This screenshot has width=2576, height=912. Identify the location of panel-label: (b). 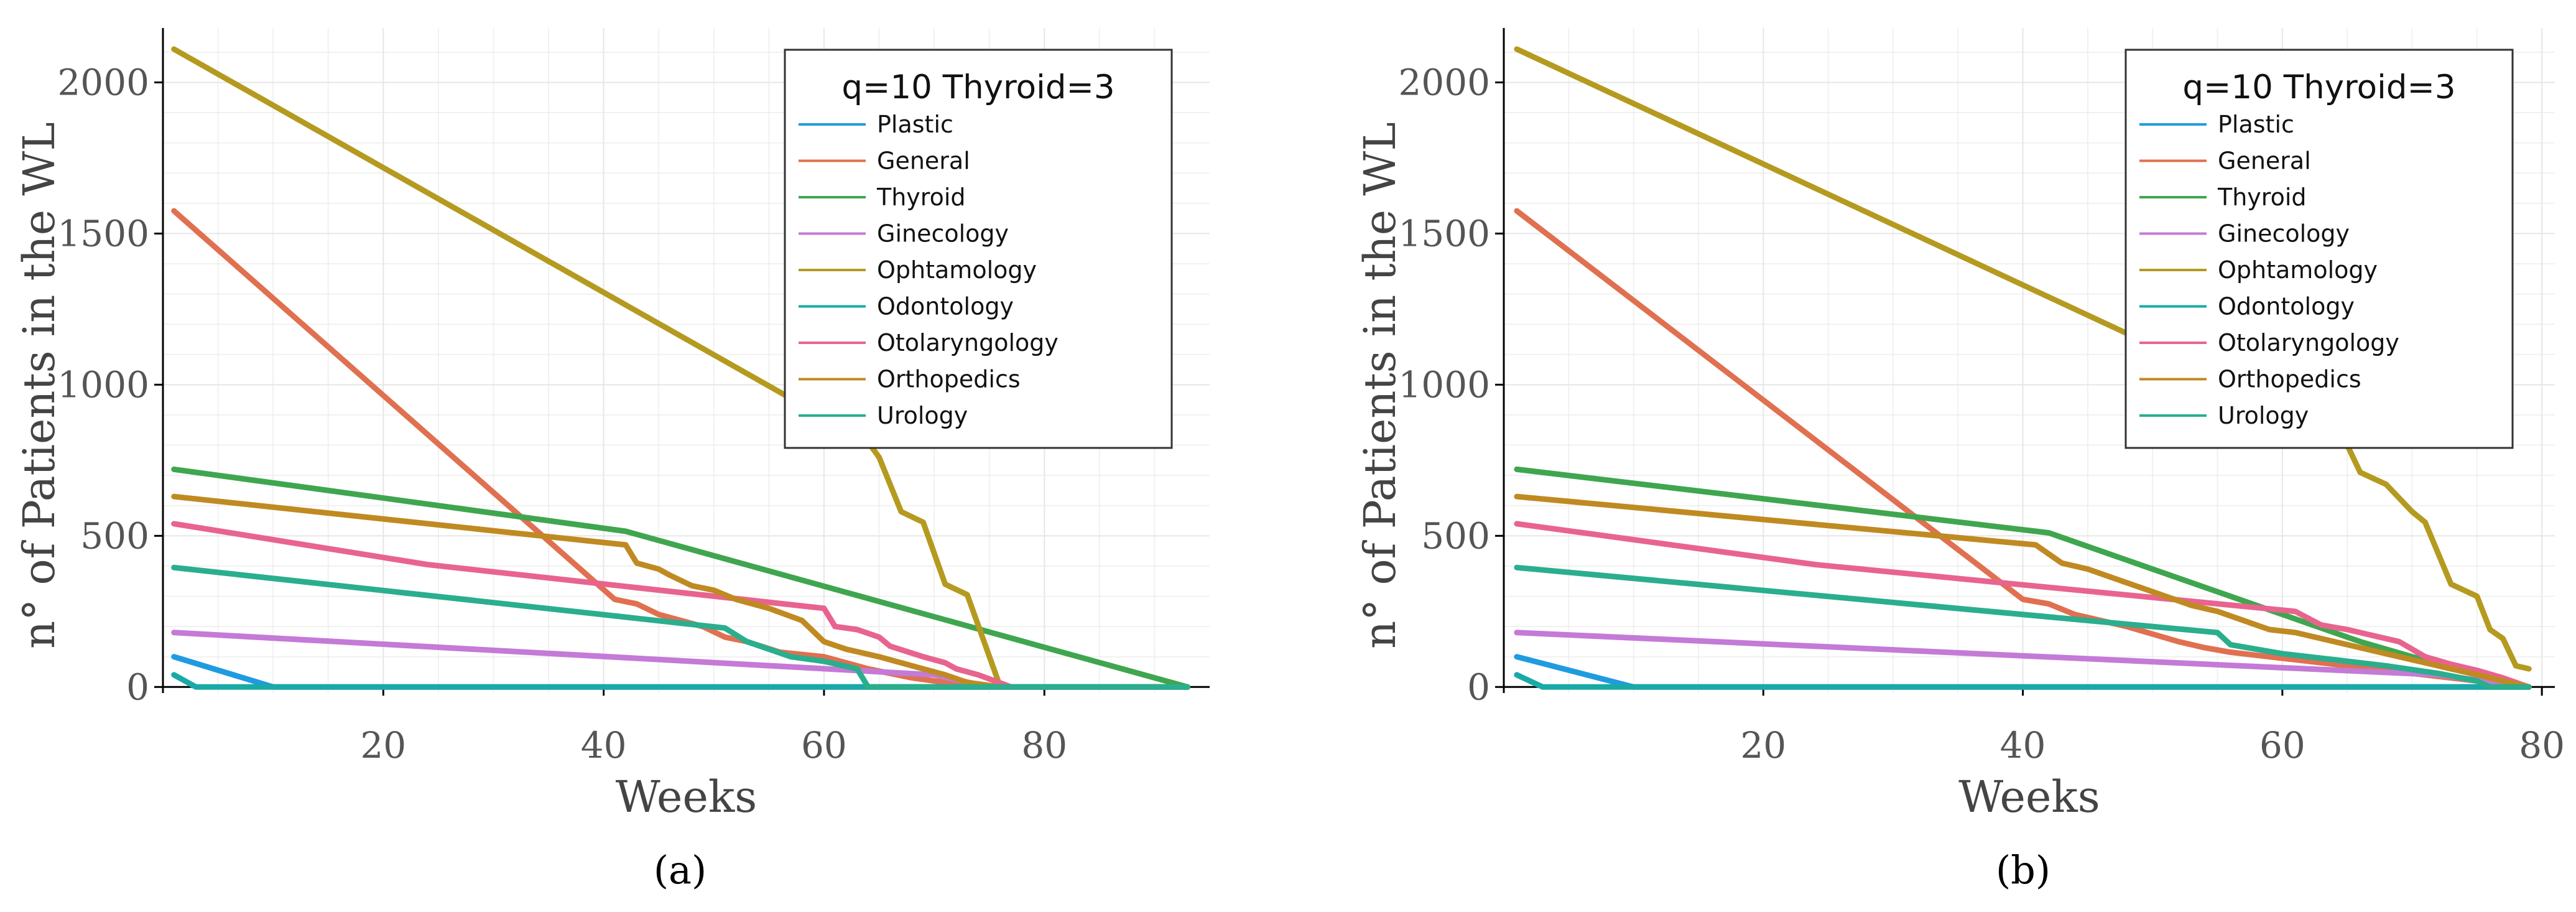
(2023, 870).